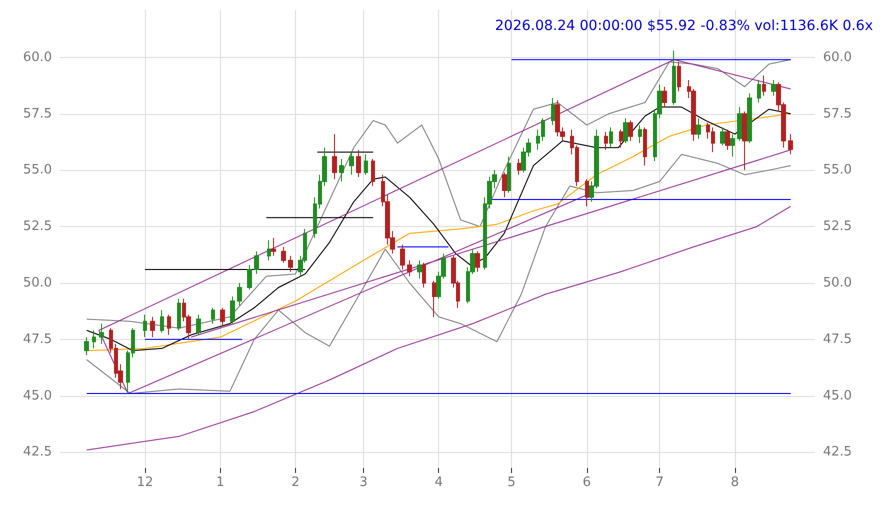  Describe the element at coordinates (684, 26) in the screenshot. I see `text: 2026.08.24 00:00:00 $55.92 -0.83% vol:1136.6K 0.6x` at that location.